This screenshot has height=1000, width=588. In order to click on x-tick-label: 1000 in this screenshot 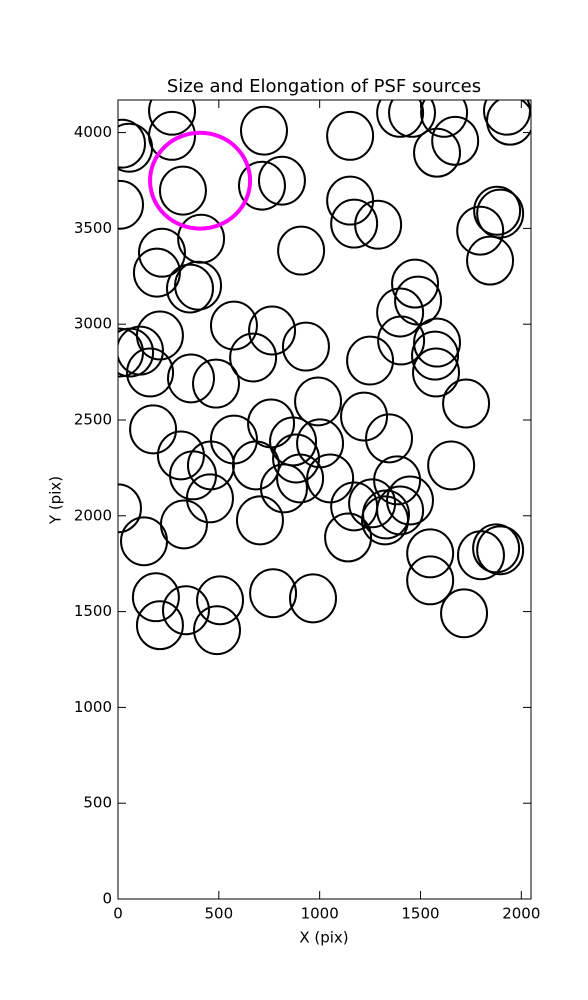, I will do `click(320, 914)`.